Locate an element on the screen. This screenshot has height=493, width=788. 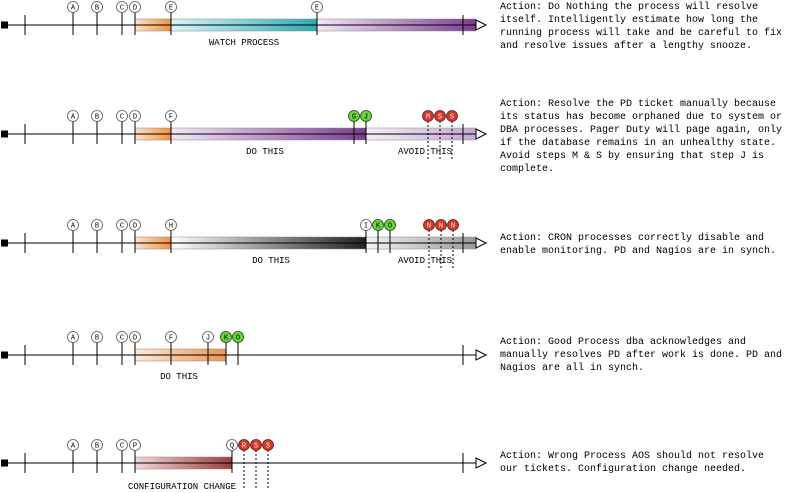
marker-label: G is located at coordinates (354, 118).